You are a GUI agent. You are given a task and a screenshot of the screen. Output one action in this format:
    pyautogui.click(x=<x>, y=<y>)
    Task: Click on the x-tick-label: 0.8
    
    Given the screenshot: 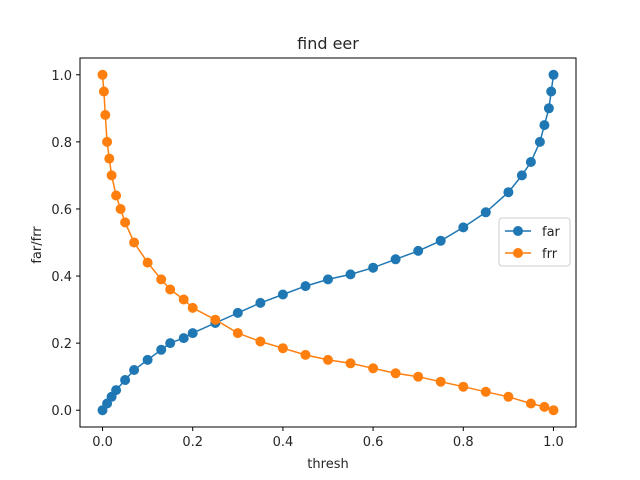 What is the action you would take?
    pyautogui.click(x=463, y=442)
    